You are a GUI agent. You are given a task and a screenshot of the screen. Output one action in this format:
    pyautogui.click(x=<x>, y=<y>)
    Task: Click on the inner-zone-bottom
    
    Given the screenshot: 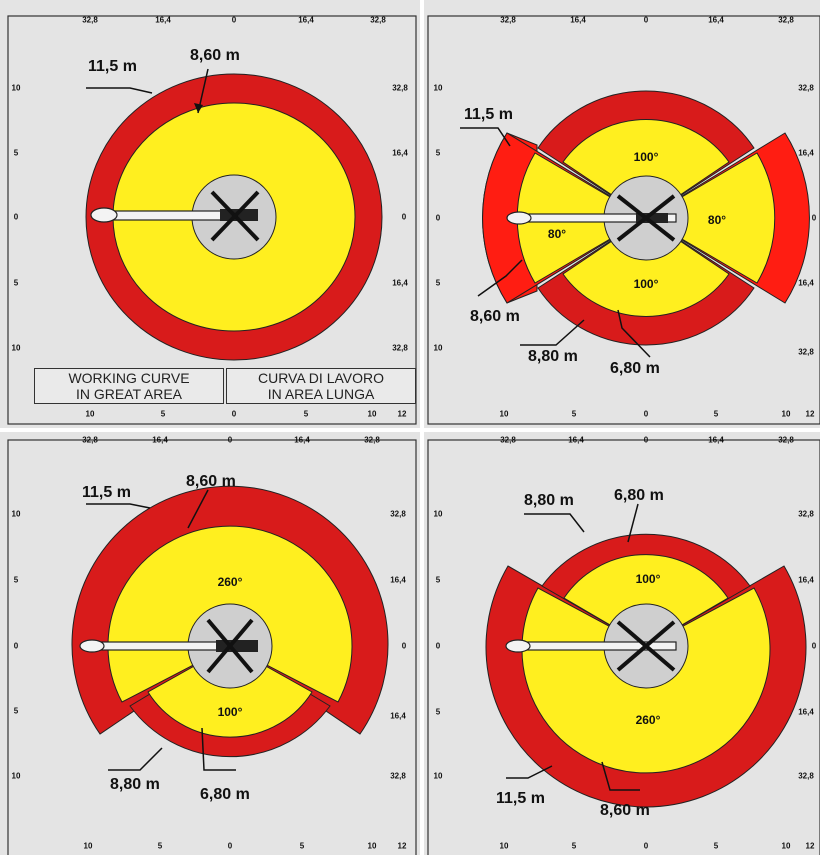 What is the action you would take?
    pyautogui.click(x=646, y=267)
    